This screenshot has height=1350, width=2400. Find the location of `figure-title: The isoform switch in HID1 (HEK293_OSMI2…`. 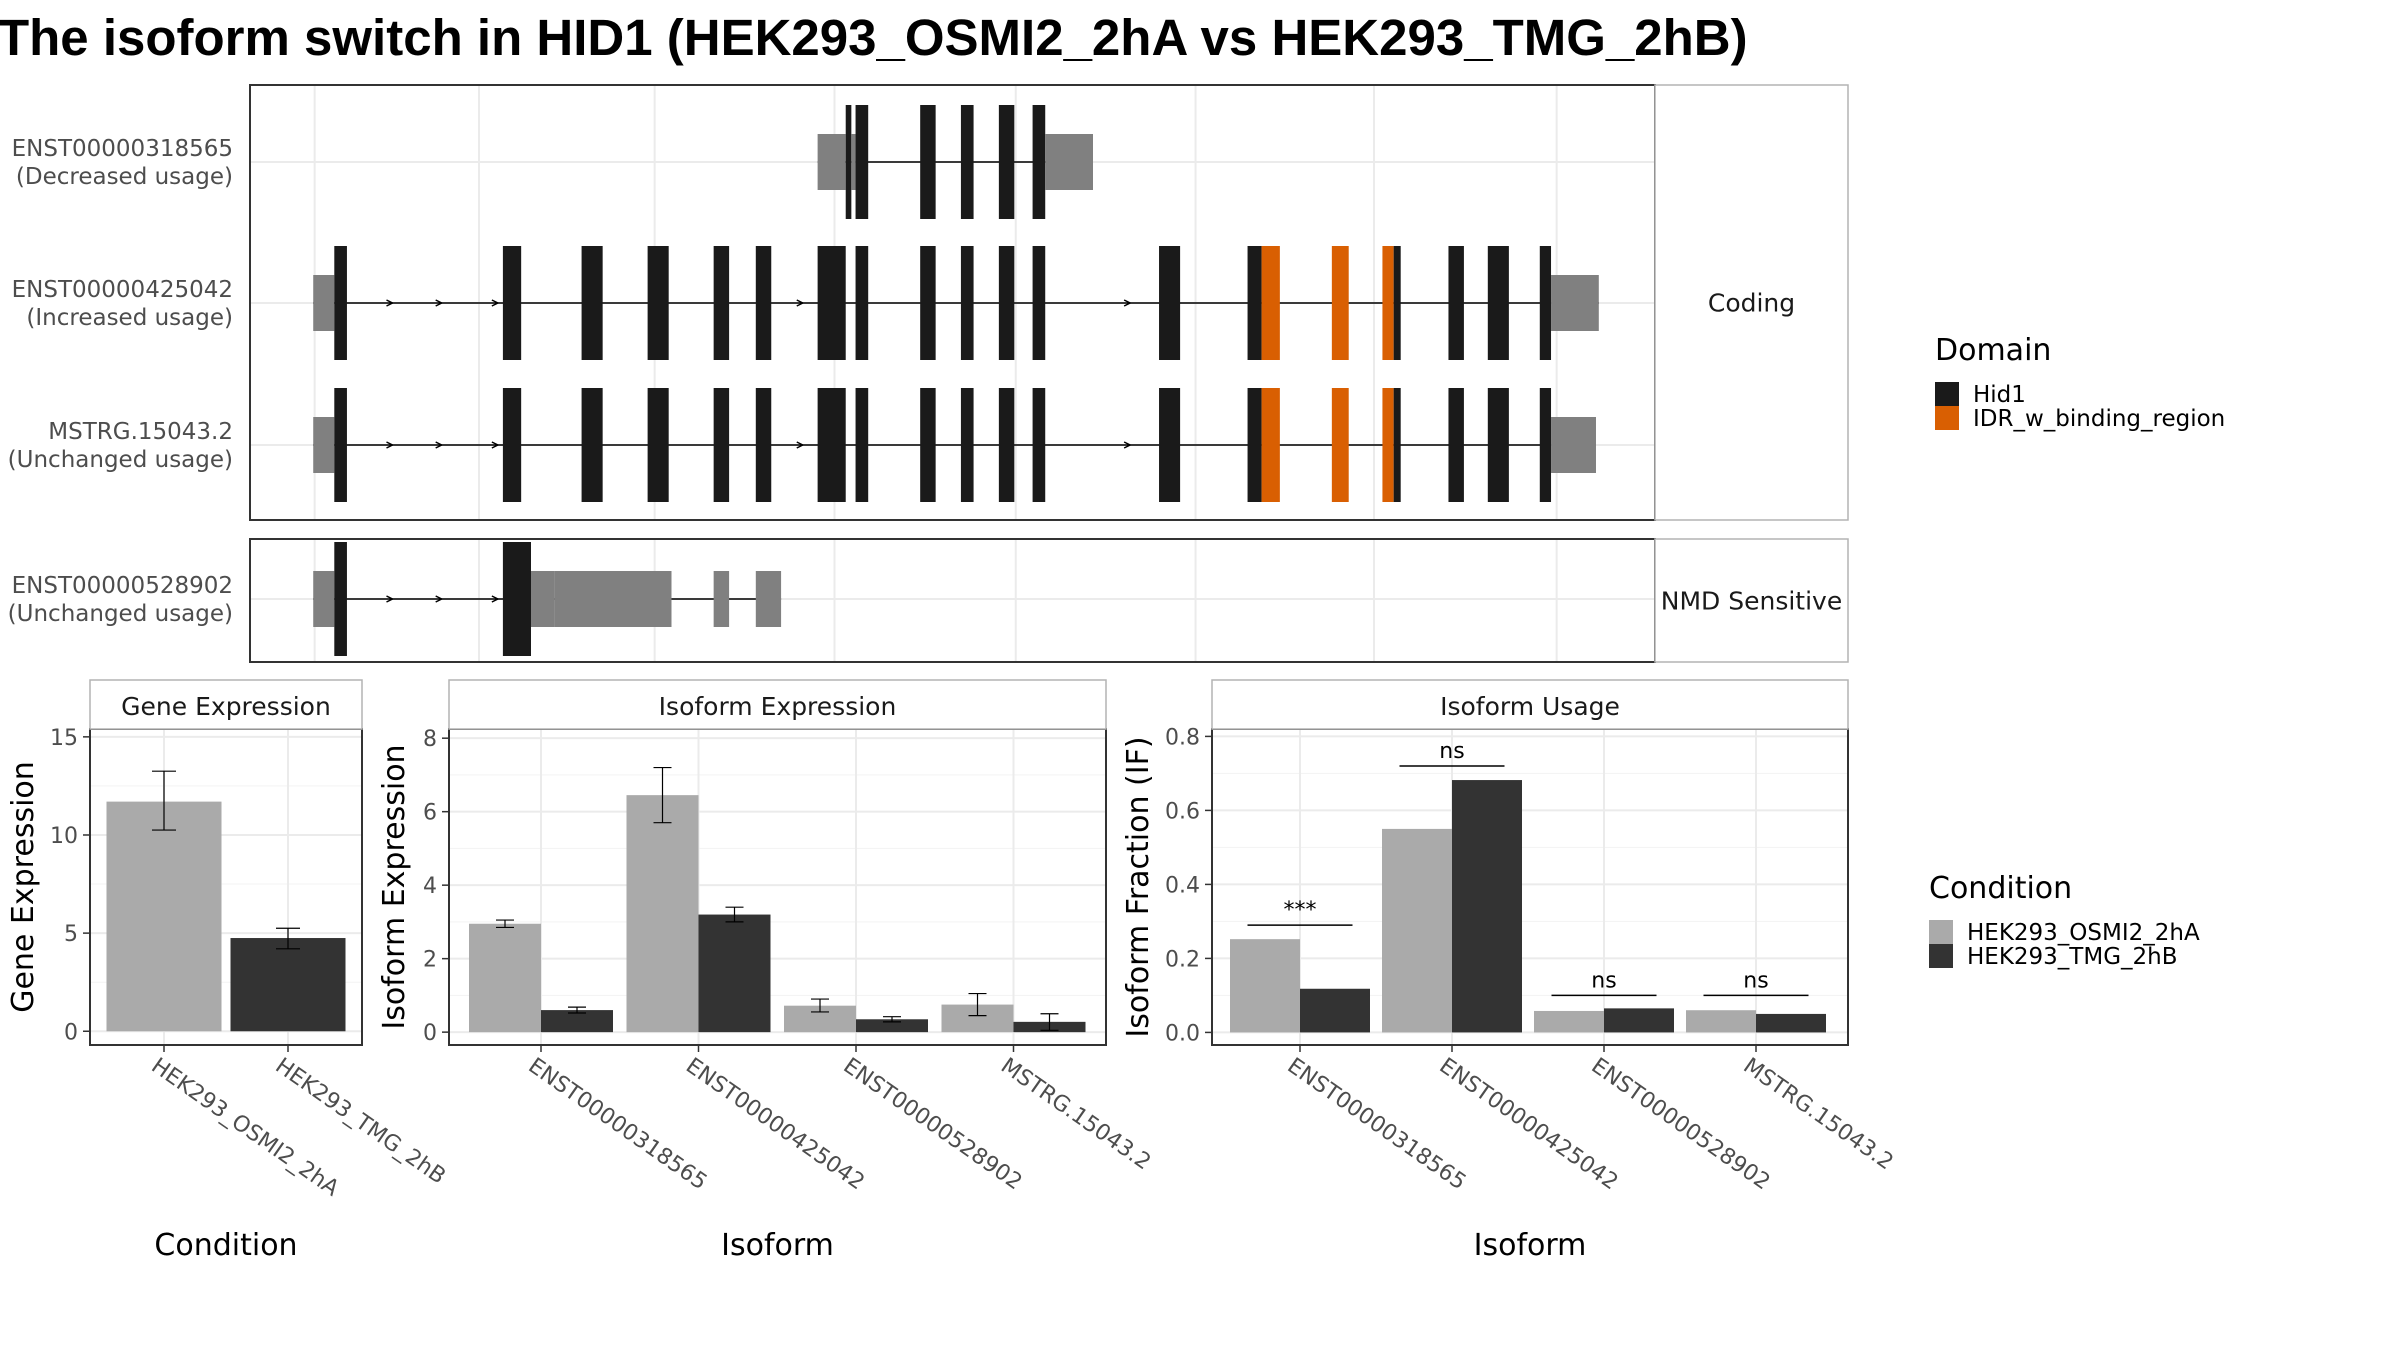

figure-title: The isoform switch in HID1 (HEK293_OSMI2… is located at coordinates (874, 37).